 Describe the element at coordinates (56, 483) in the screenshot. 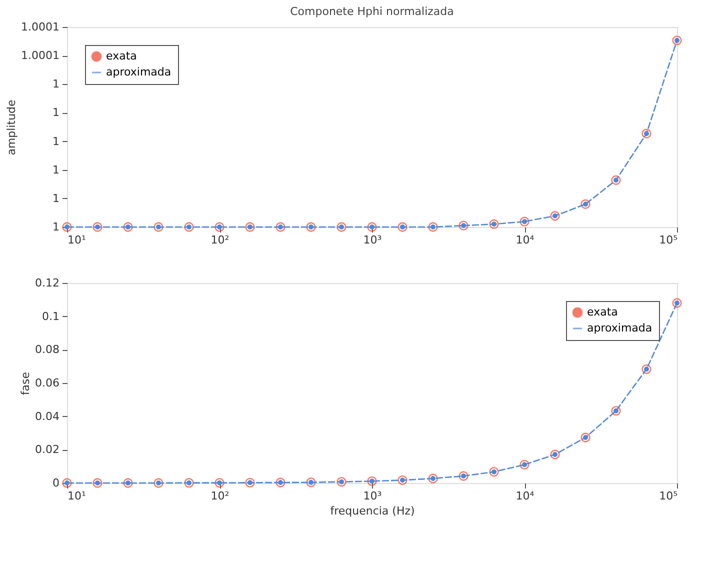

I see `y-tick-label: 0` at that location.